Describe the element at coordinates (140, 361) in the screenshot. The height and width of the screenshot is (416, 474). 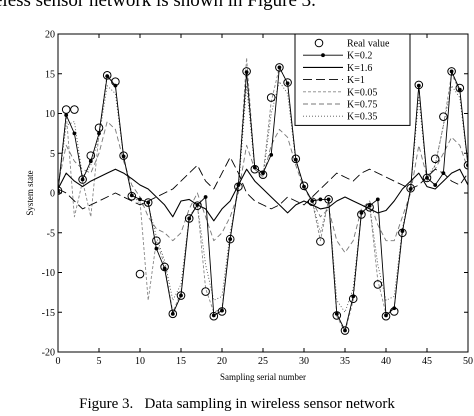
I see `x-tick-label: 10` at that location.